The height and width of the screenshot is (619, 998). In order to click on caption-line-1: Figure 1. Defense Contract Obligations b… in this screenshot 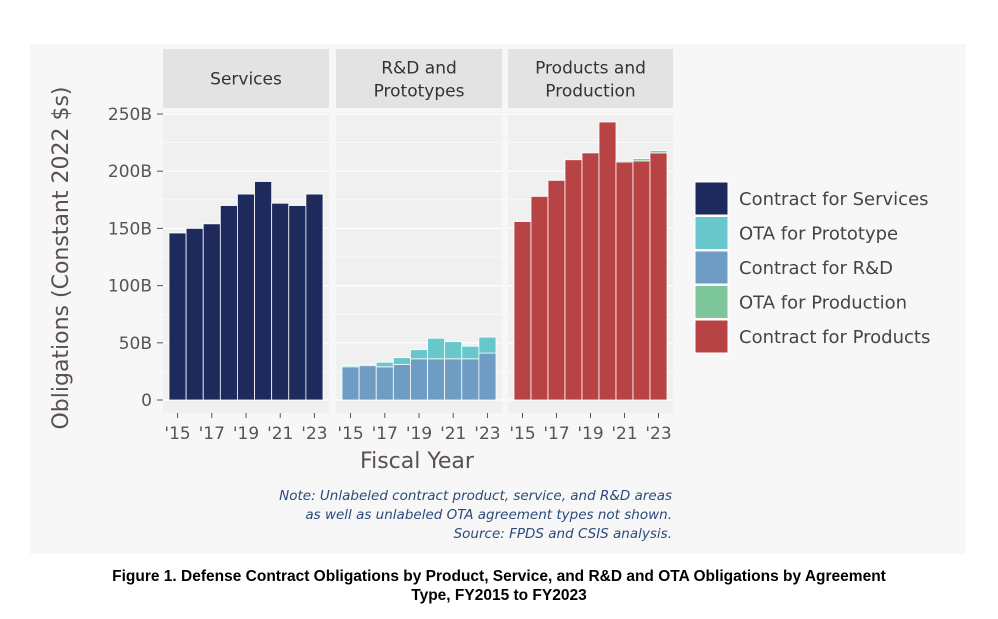, I will do `click(499, 576)`.